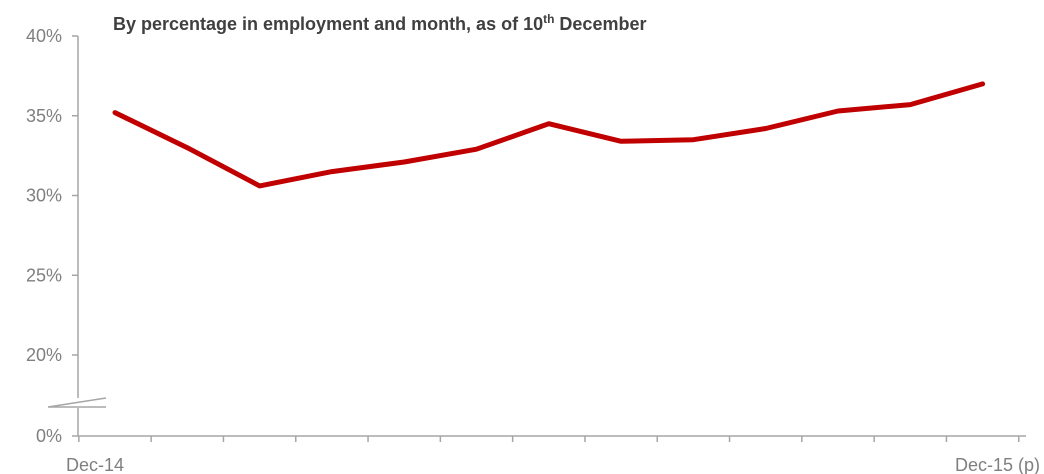  I want to click on x-tick-label-last: Dec-15 (p), so click(997, 464).